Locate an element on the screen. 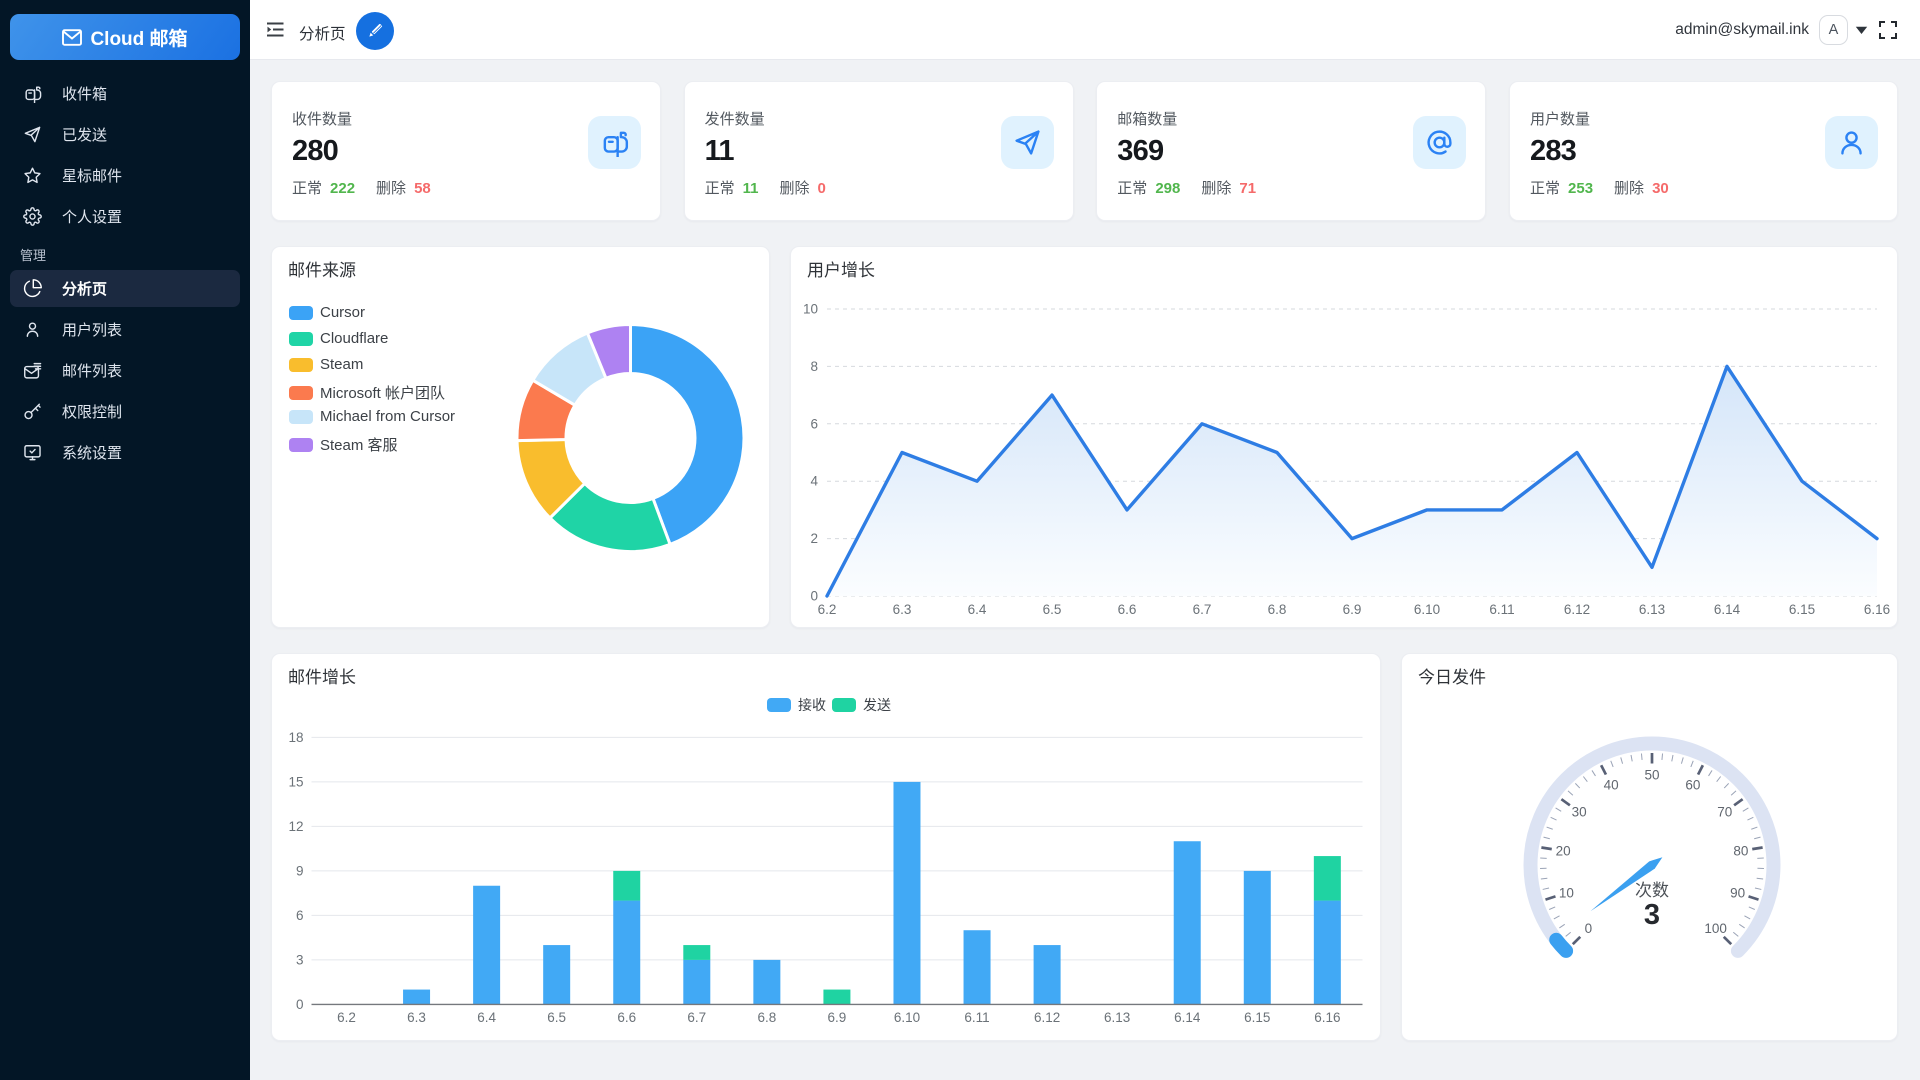 The height and width of the screenshot is (1080, 1920). svg-text: 50 is located at coordinates (1651, 775).